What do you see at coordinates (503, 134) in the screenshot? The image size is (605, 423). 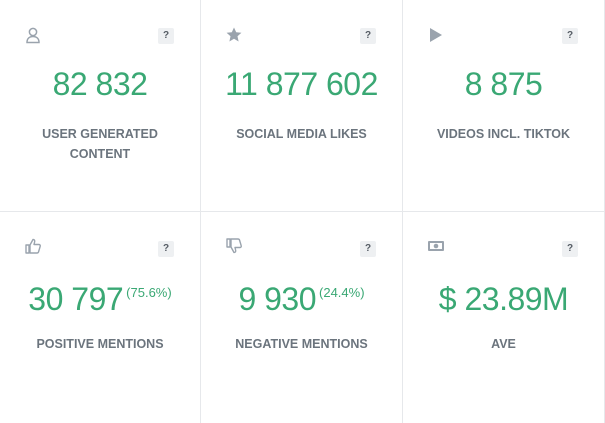 I see `metric-label: VIDEOS INCL. TIKTOK` at bounding box center [503, 134].